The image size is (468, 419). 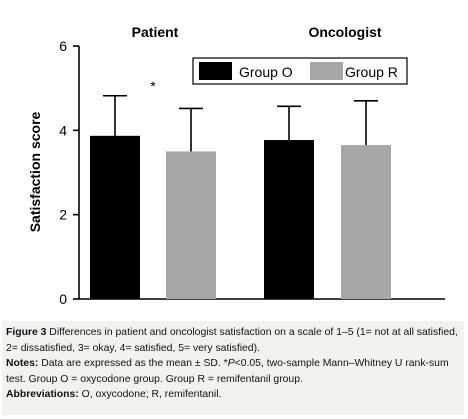 I want to click on y-tick-label: 2, so click(x=63, y=215).